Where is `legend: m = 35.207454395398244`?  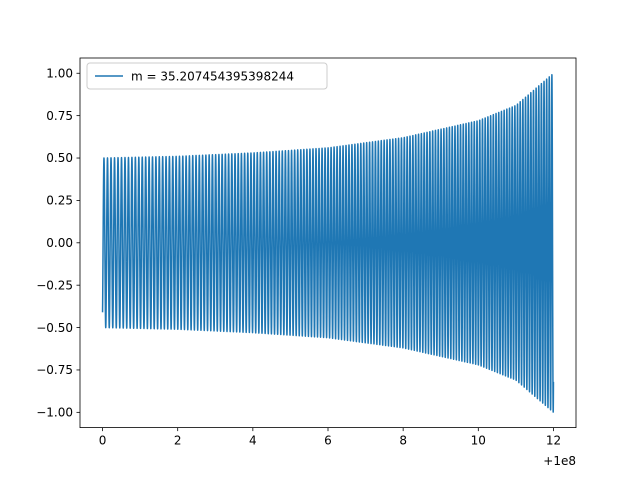
legend: m = 35.207454395398244 is located at coordinates (207, 76).